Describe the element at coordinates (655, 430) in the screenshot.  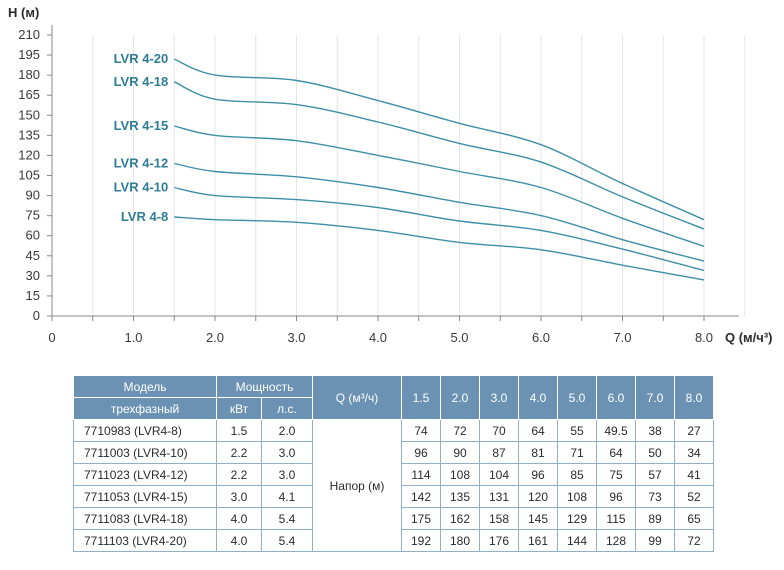
I see `head-value-cell: 38` at that location.